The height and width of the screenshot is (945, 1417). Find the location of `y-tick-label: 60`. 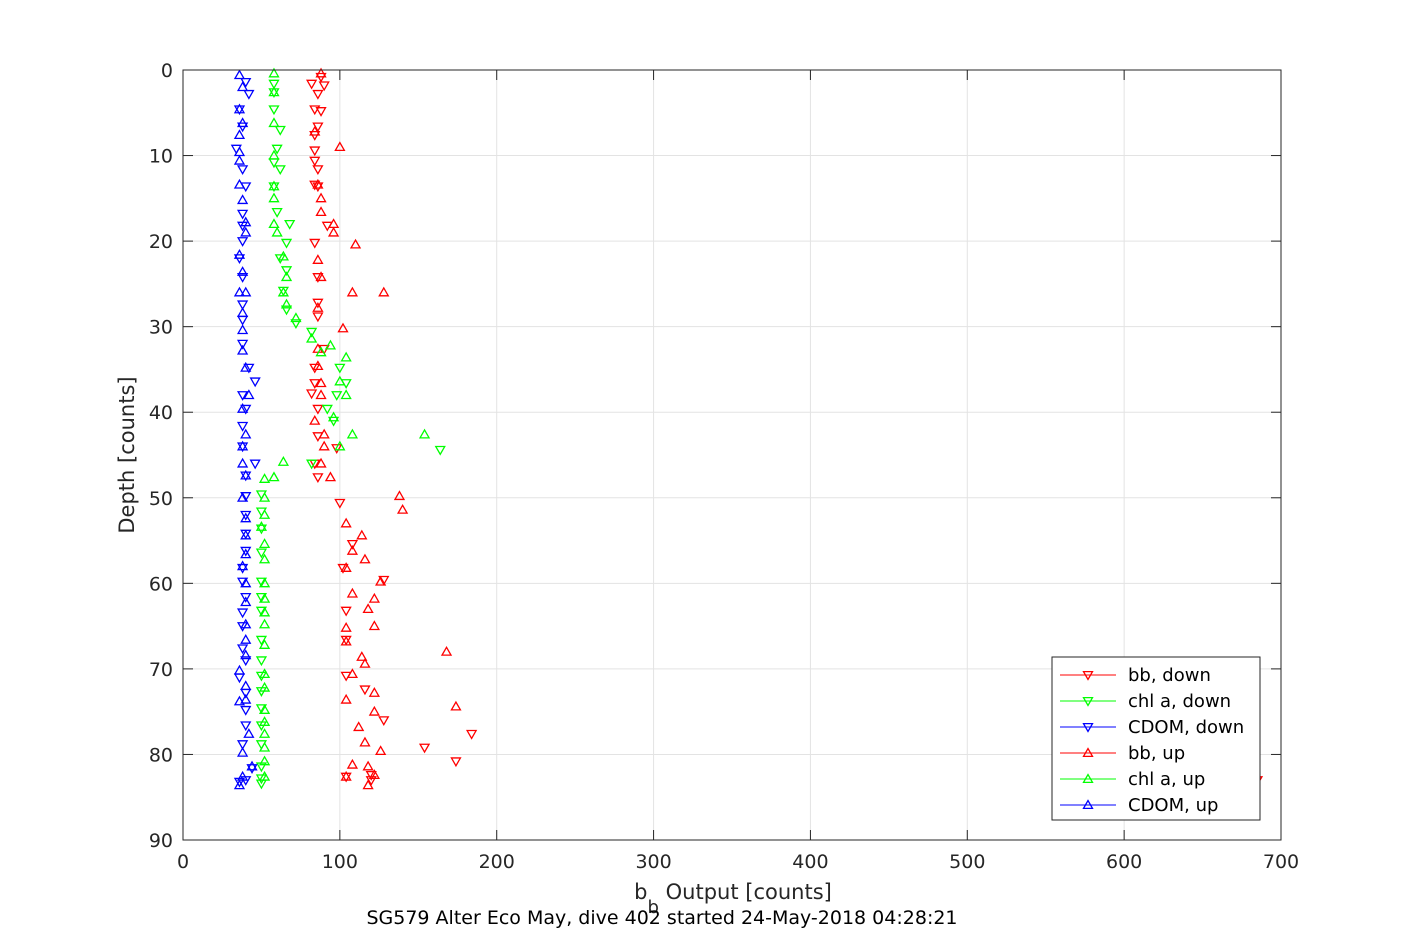

y-tick-label: 60 is located at coordinates (161, 584).